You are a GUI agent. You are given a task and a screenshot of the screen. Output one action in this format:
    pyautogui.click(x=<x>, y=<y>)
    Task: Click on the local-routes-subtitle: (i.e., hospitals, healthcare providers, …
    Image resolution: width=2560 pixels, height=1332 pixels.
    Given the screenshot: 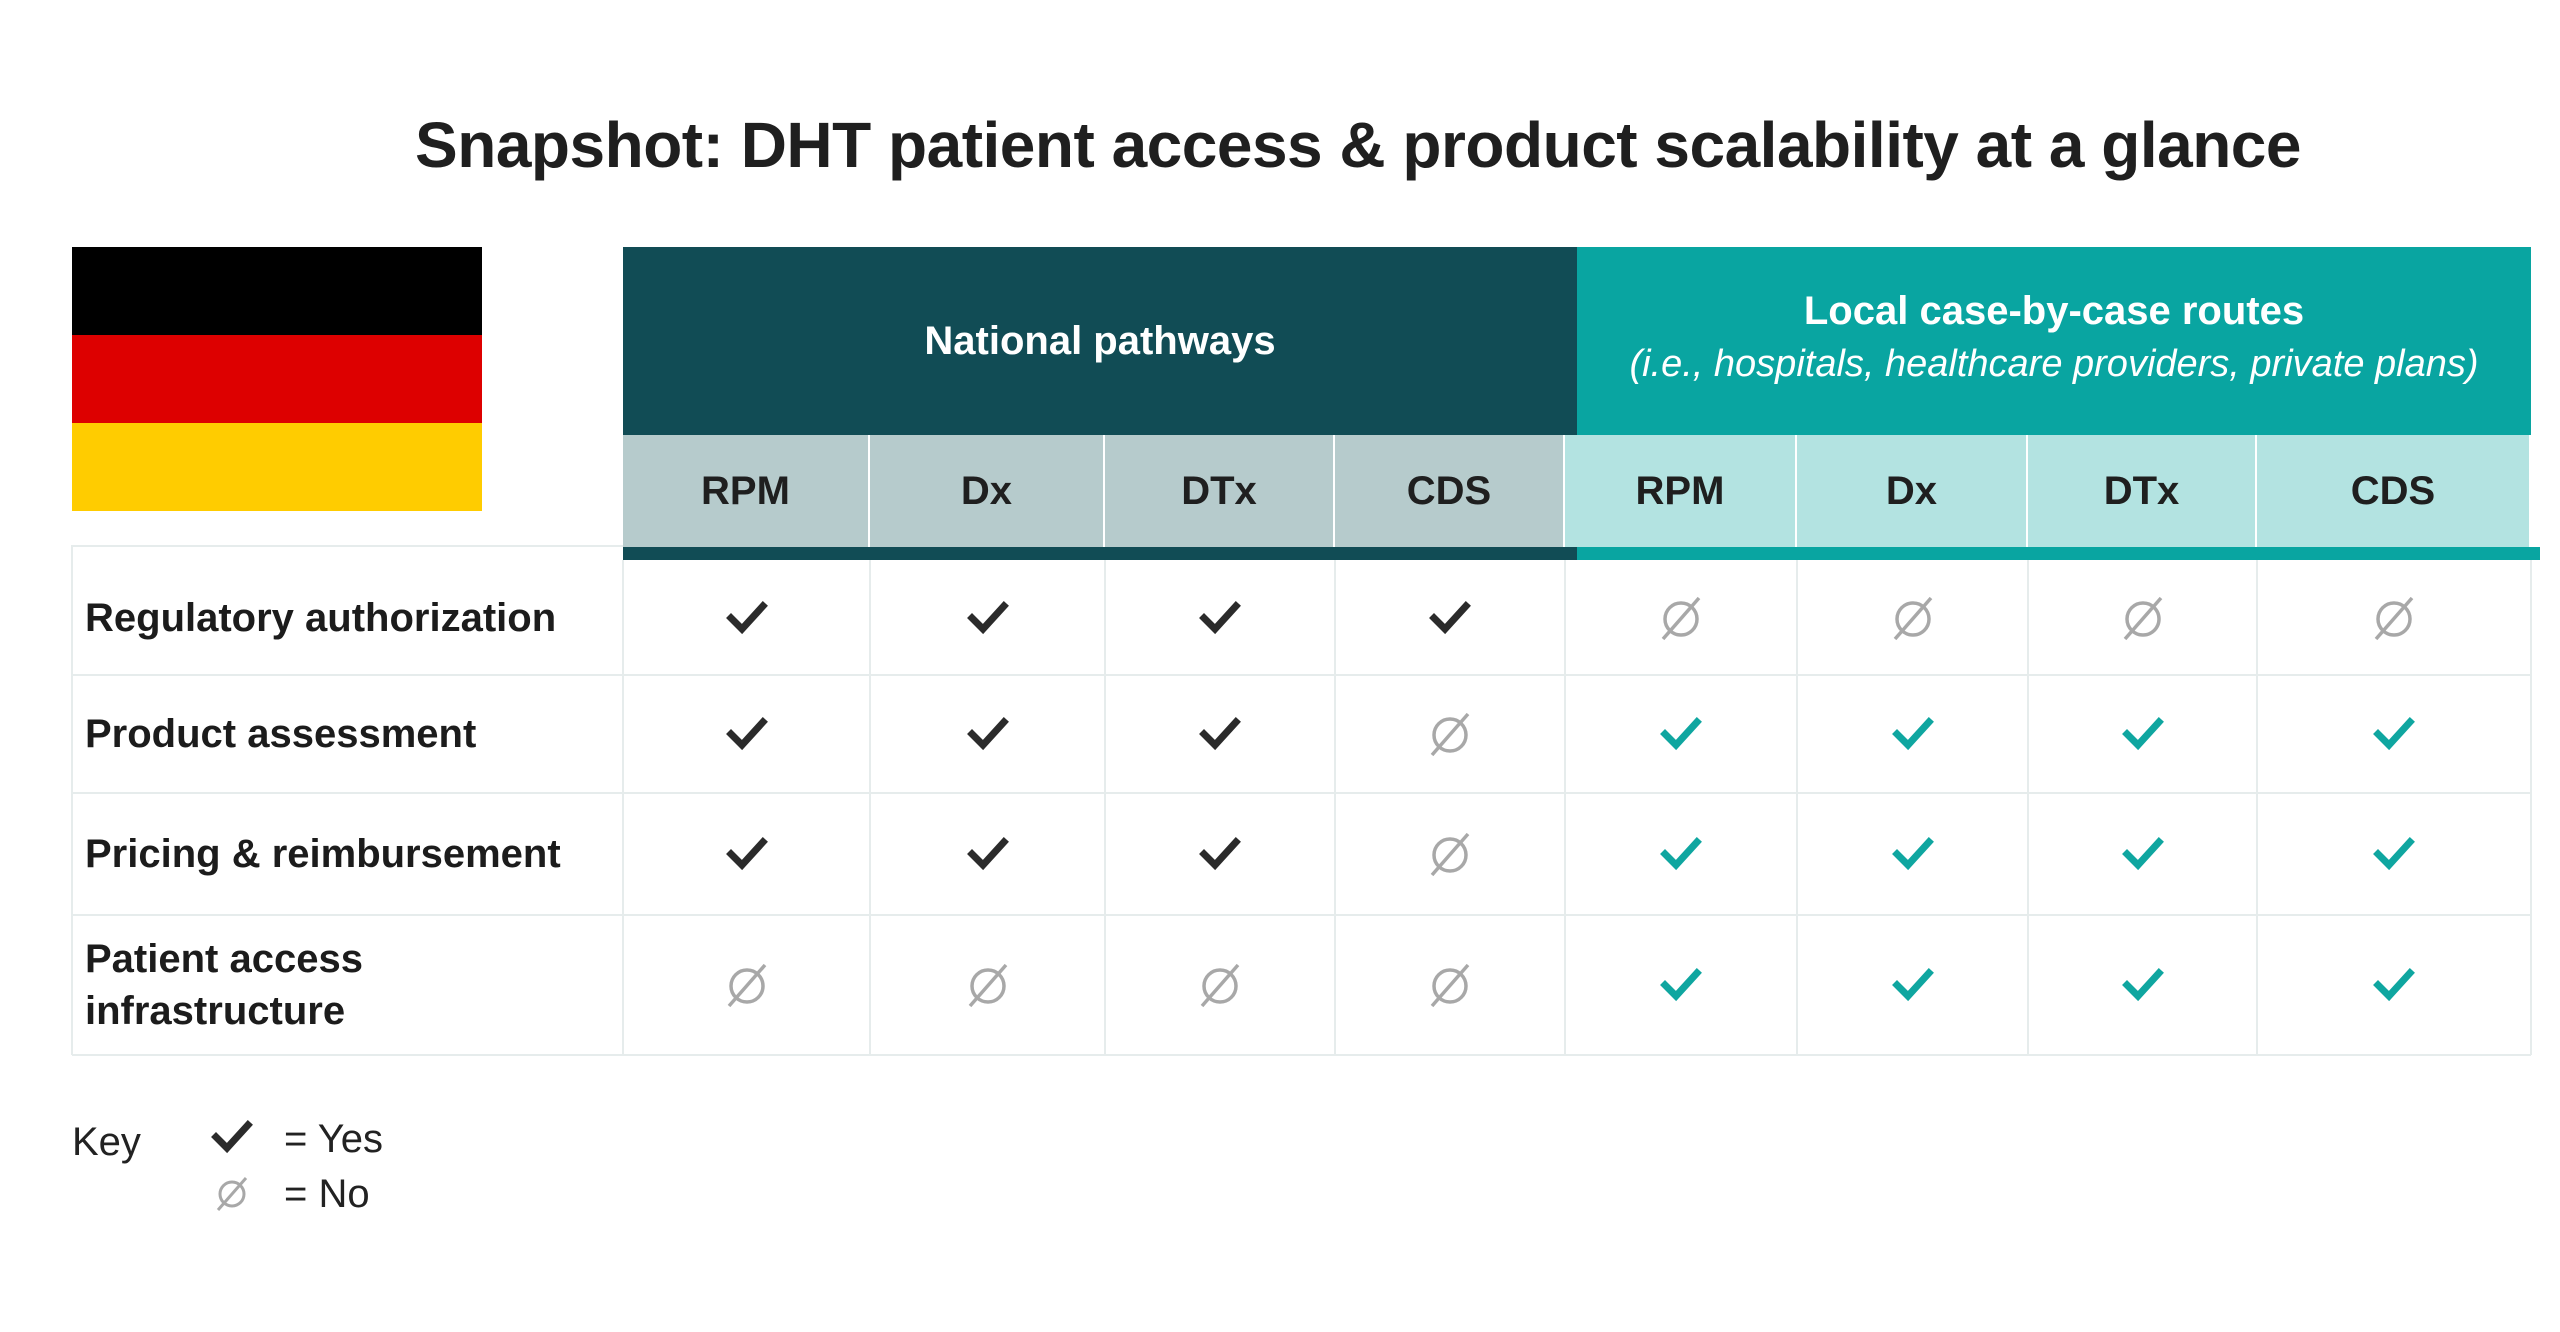 What is the action you would take?
    pyautogui.click(x=2054, y=364)
    